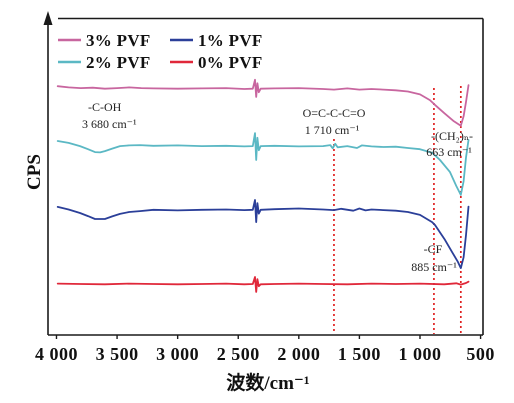  Describe the element at coordinates (267, 382) in the screenshot. I see `x-axis-title: 波数/cm⁻¹` at that location.